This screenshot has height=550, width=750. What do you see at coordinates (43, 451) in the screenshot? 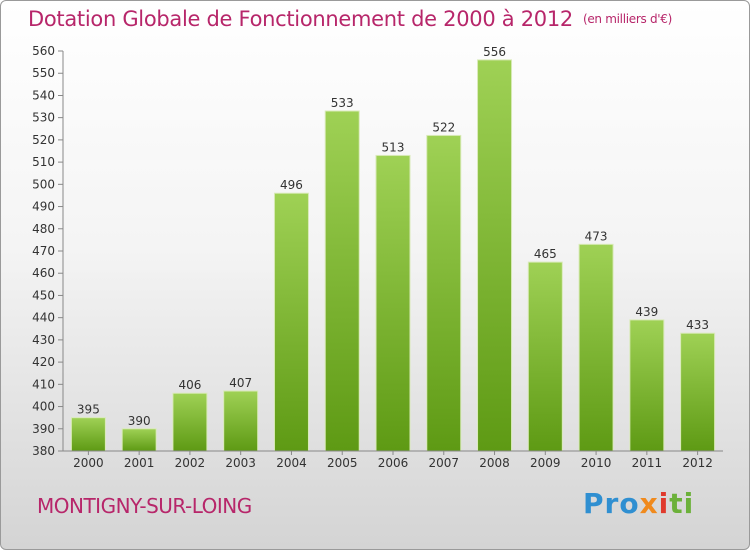
I see `y-tick-label: 380` at bounding box center [43, 451].